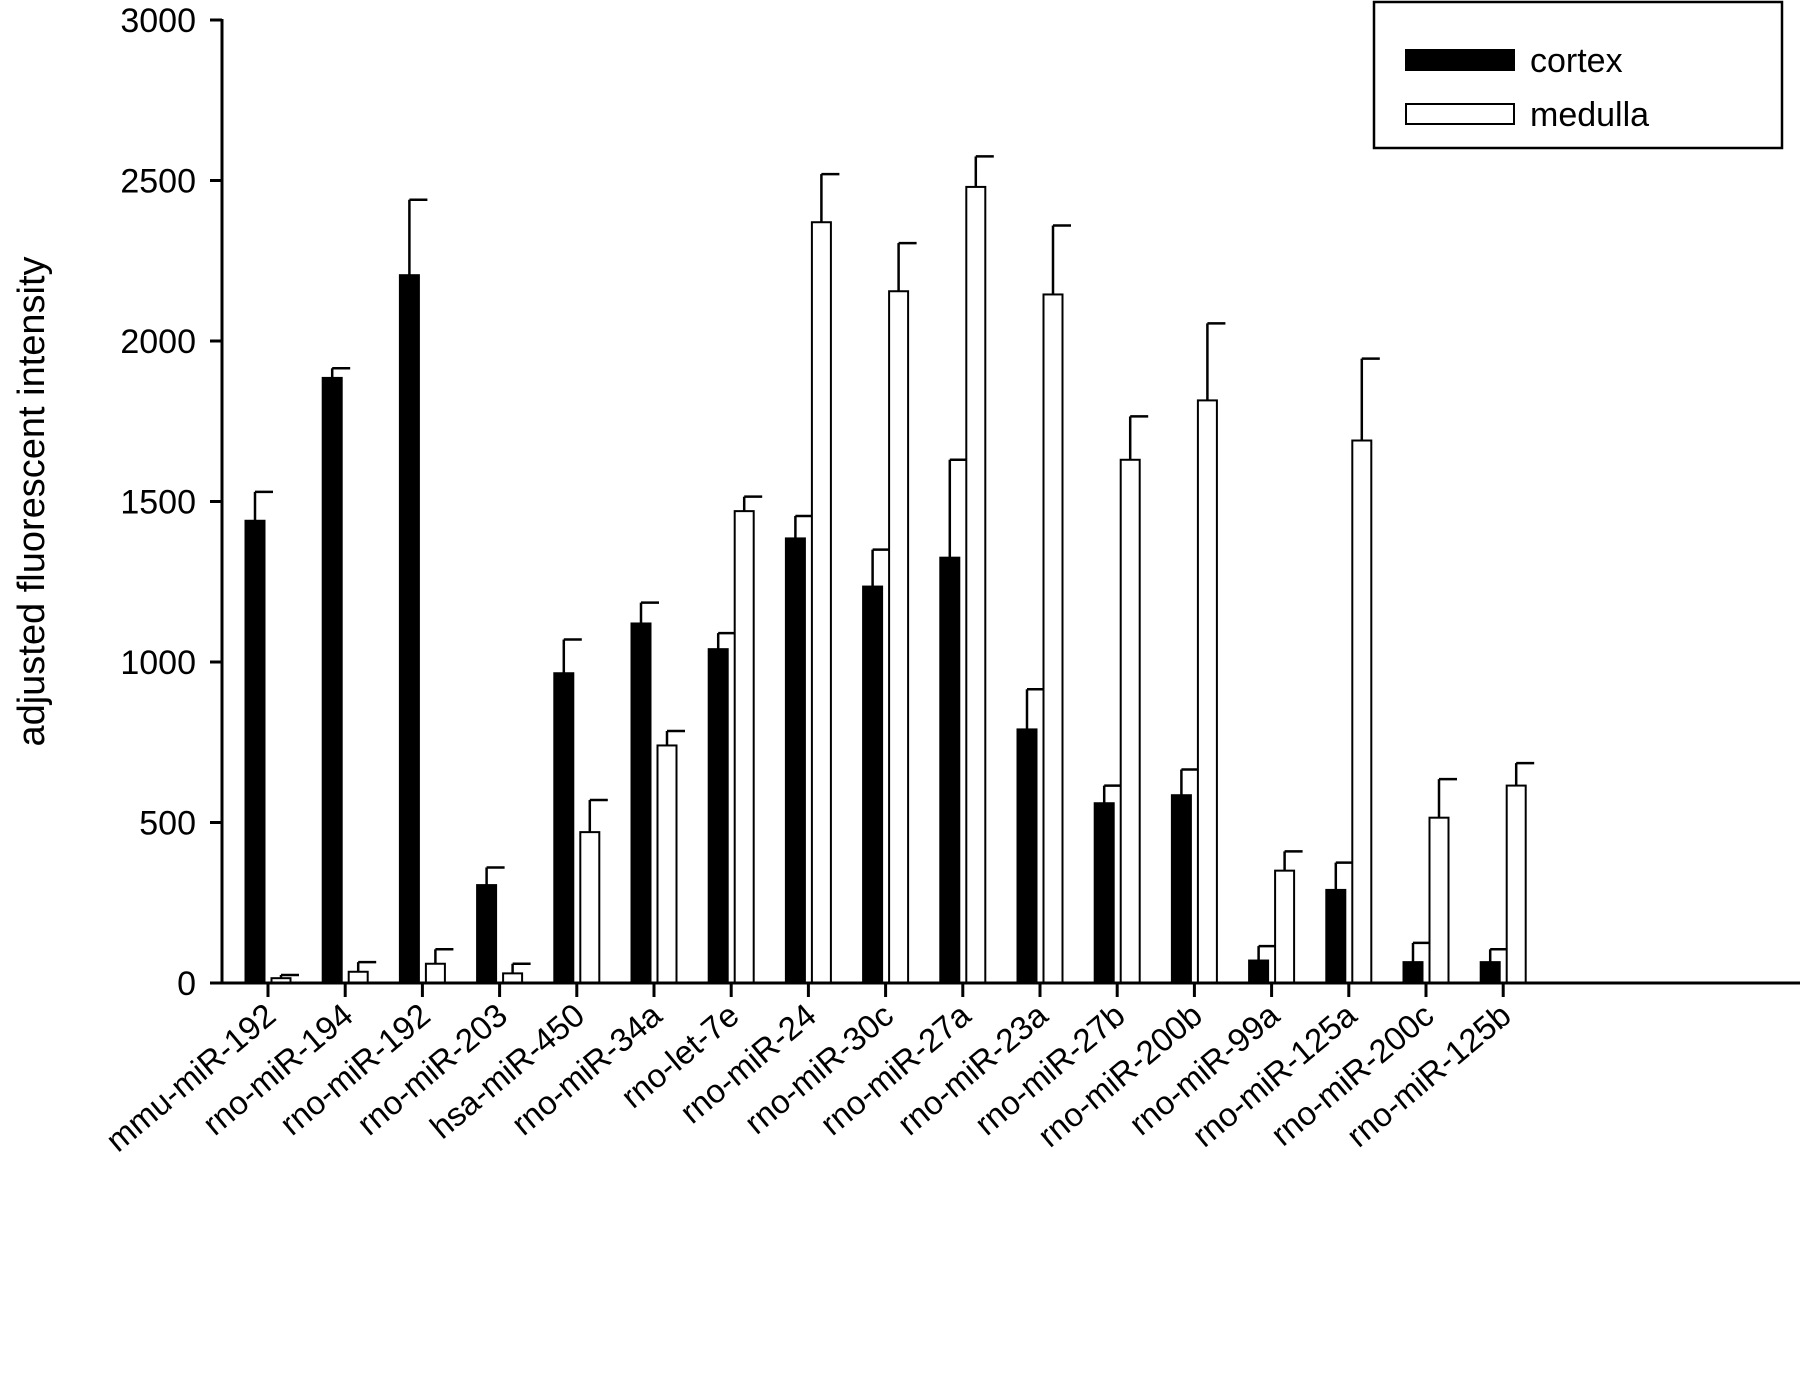 This screenshot has height=1382, width=1800. Describe the element at coordinates (1527, 88) in the screenshot. I see `legend-items: cortex medulla` at that location.